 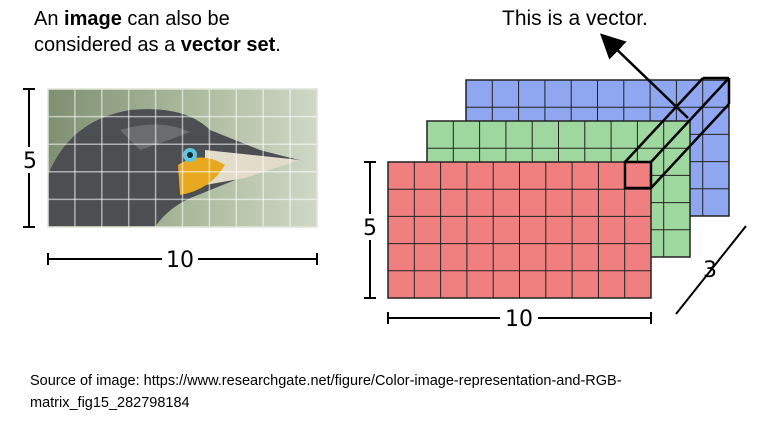 I want to click on bird-width-label: 10, so click(x=180, y=260).